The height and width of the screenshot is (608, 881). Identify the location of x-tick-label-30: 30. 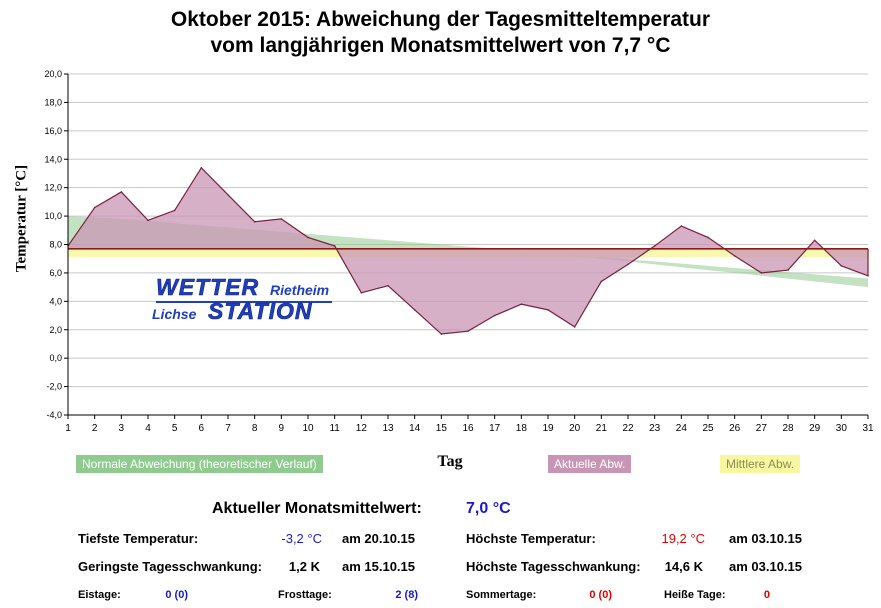
(842, 428).